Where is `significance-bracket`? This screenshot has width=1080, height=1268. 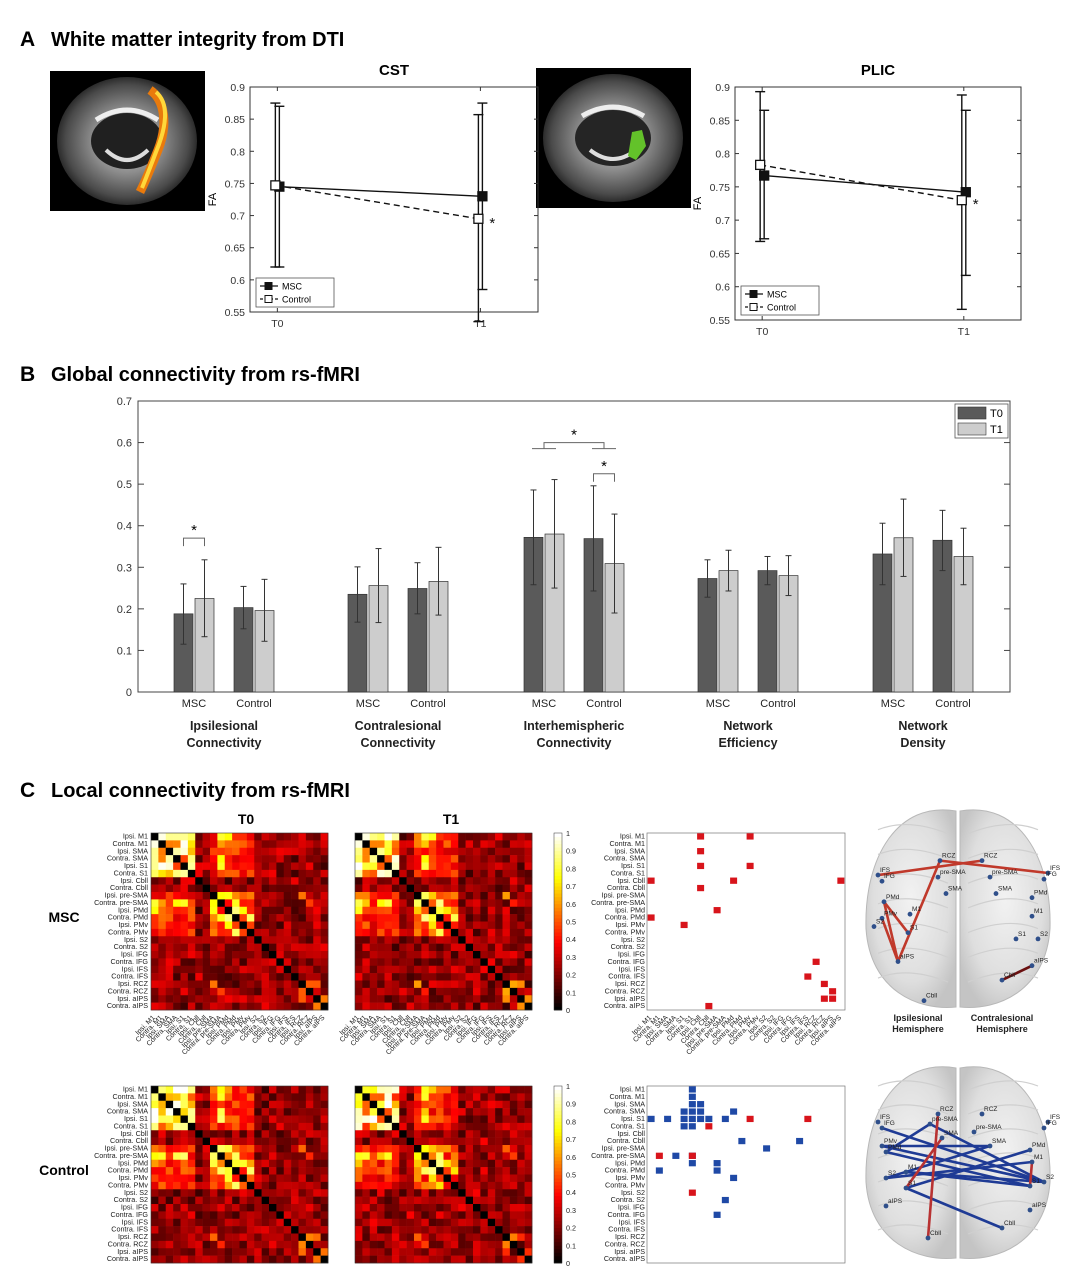
significance-bracket is located at coordinates (194, 542).